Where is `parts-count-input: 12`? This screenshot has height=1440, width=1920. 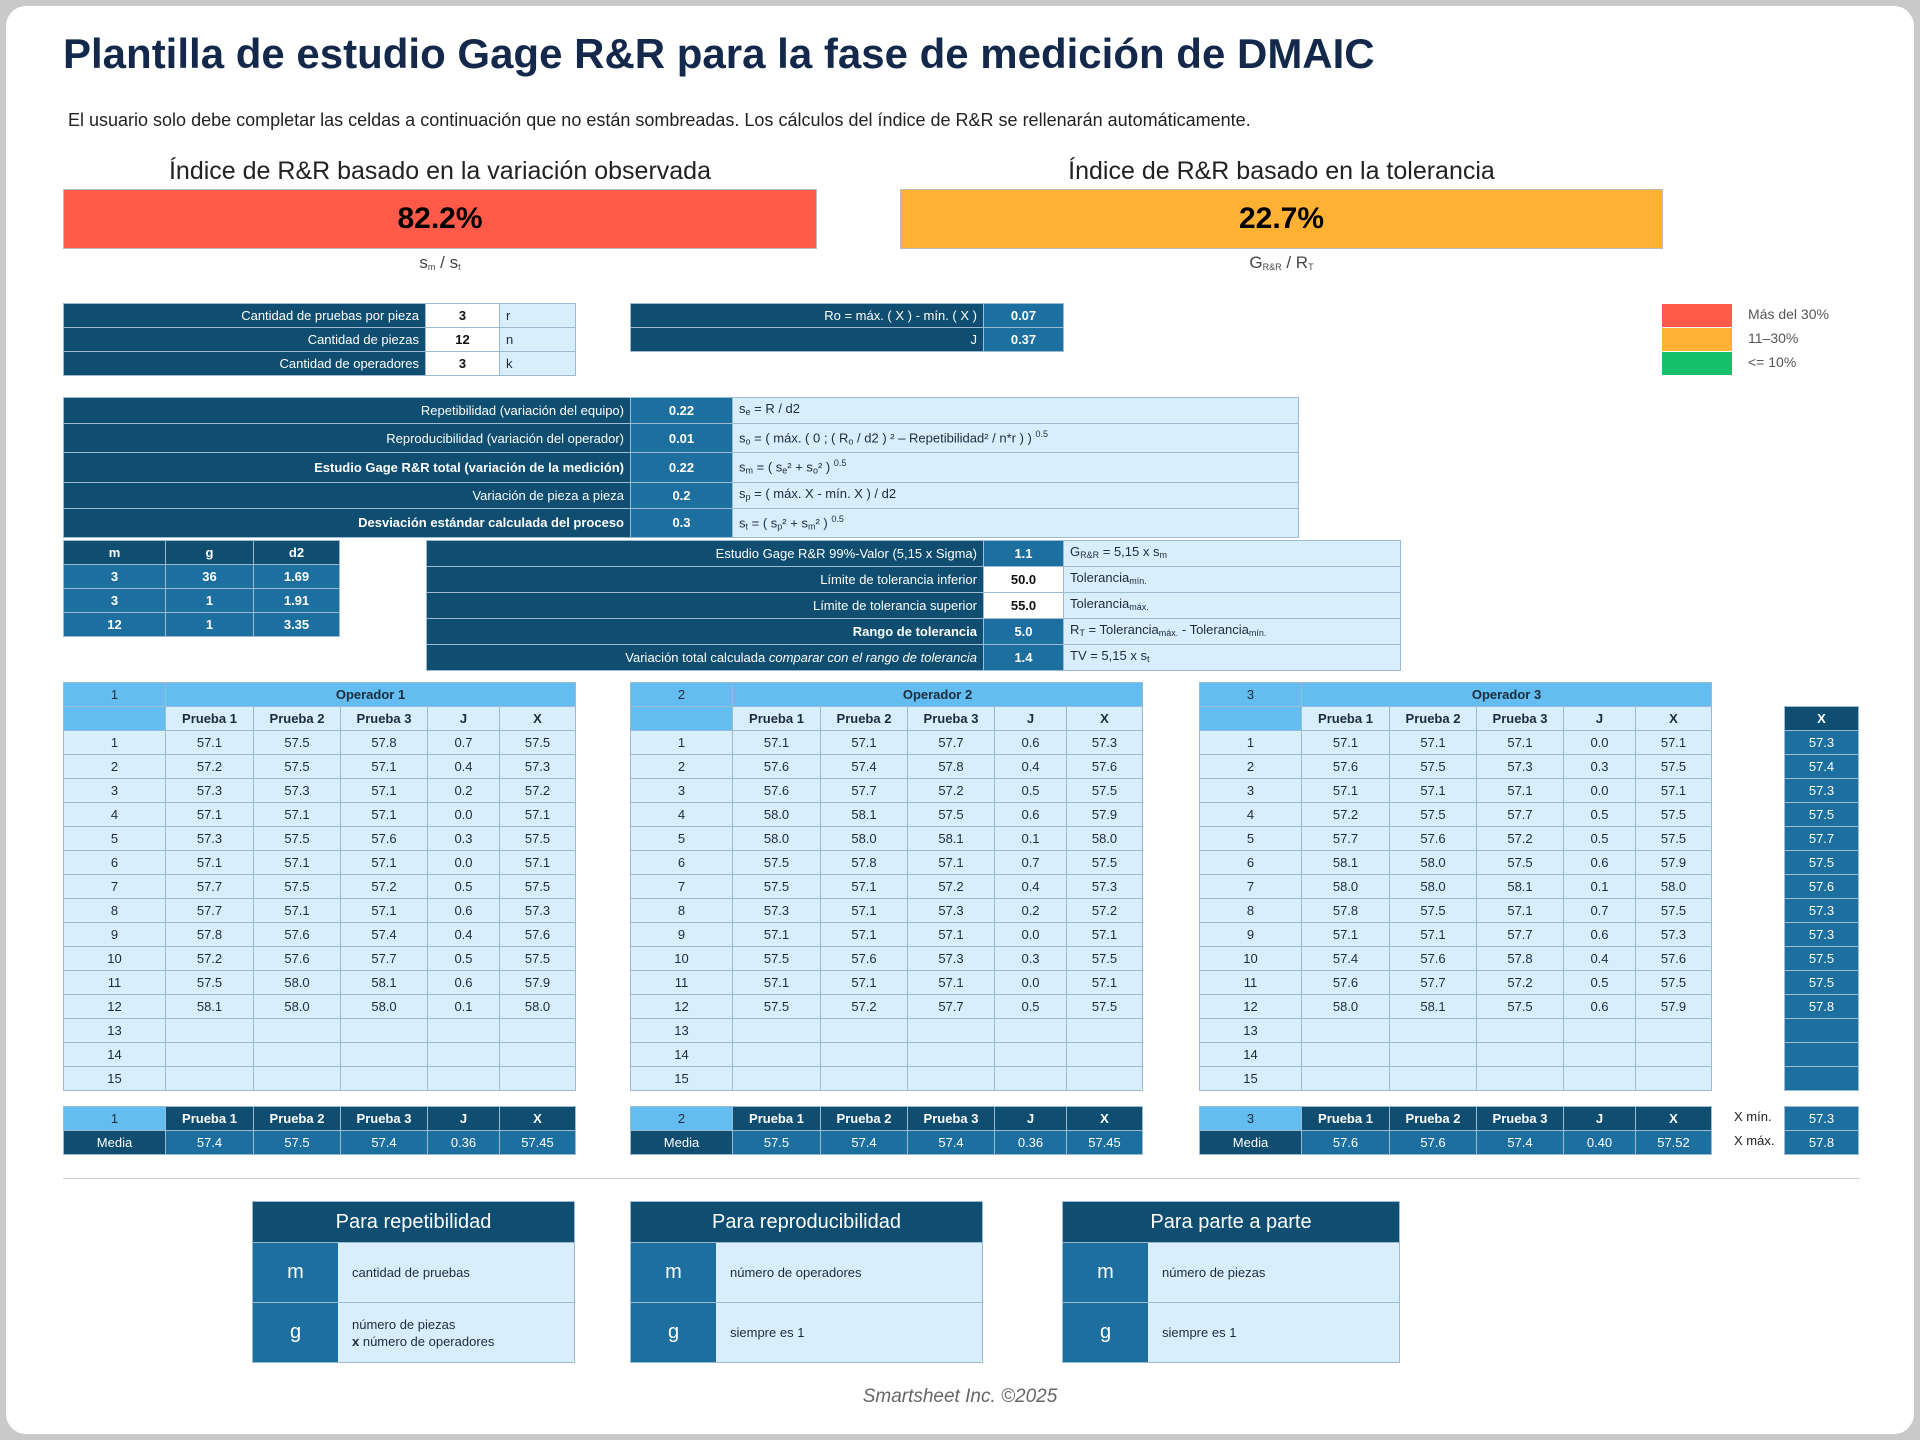
parts-count-input: 12 is located at coordinates (462, 339).